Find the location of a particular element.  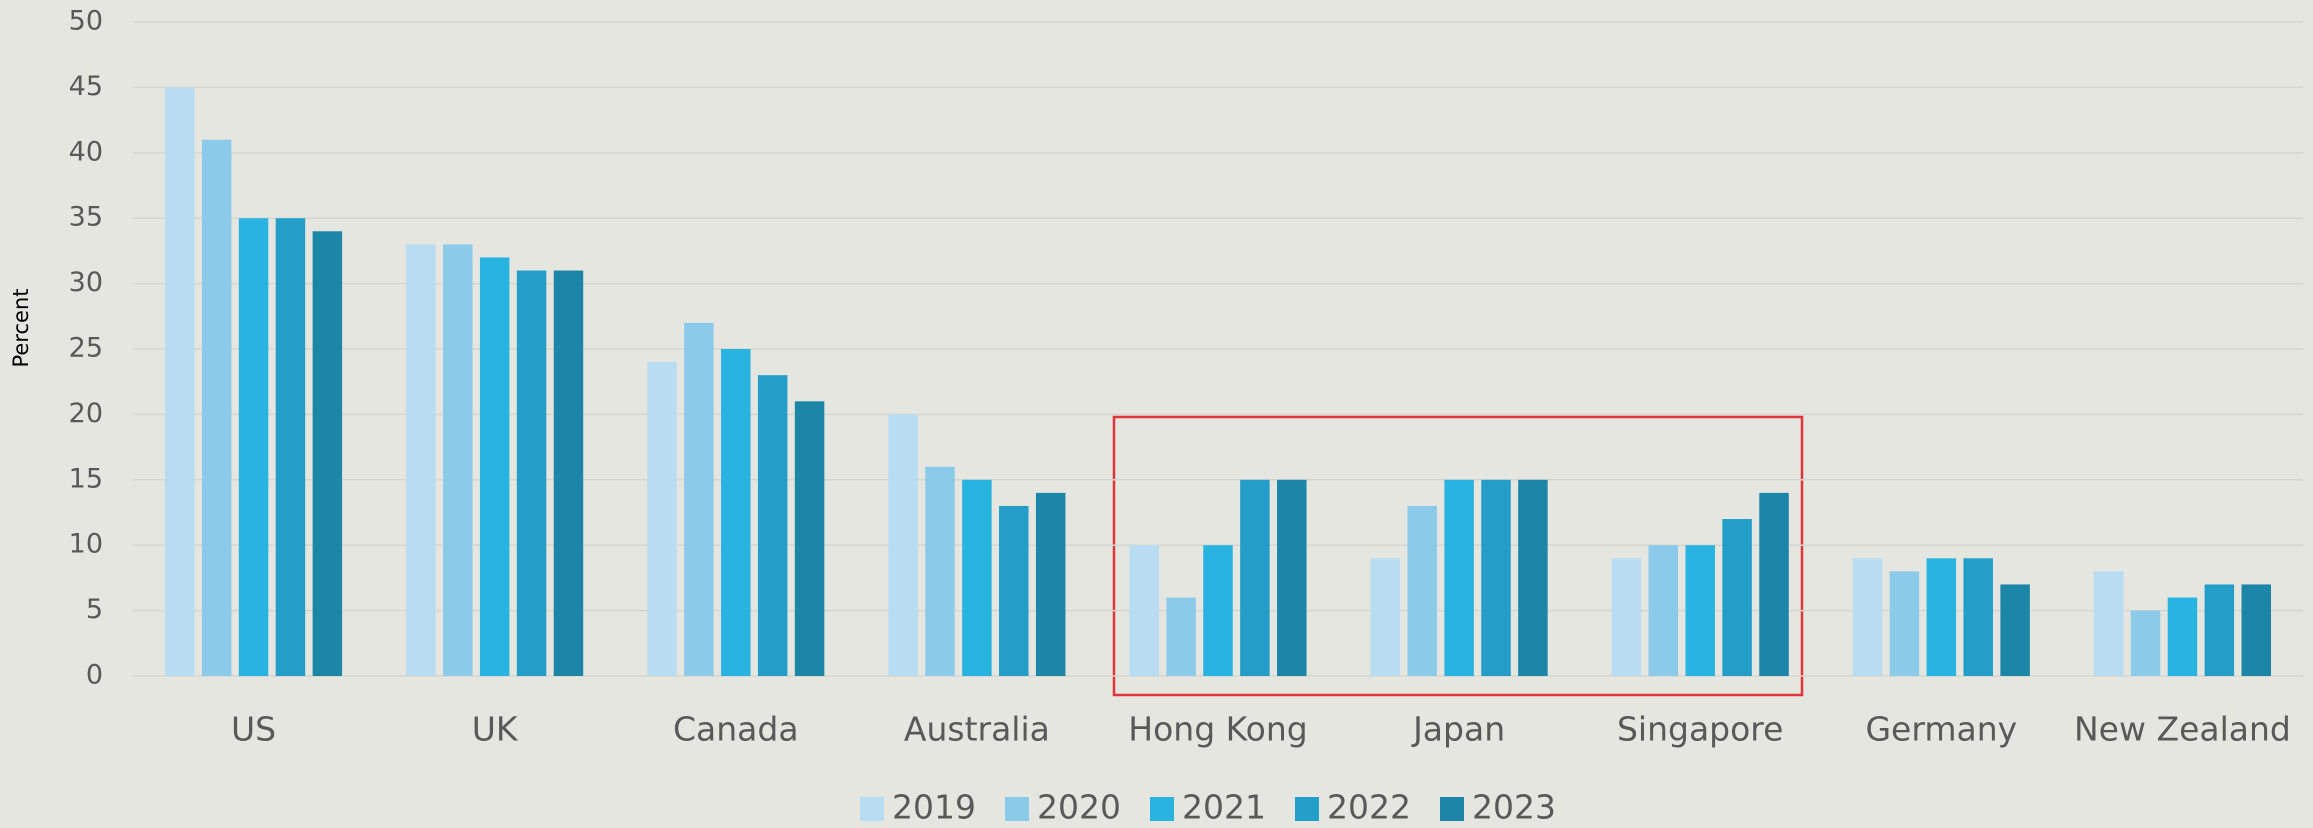

y-tick-label: 50 is located at coordinates (86, 21).